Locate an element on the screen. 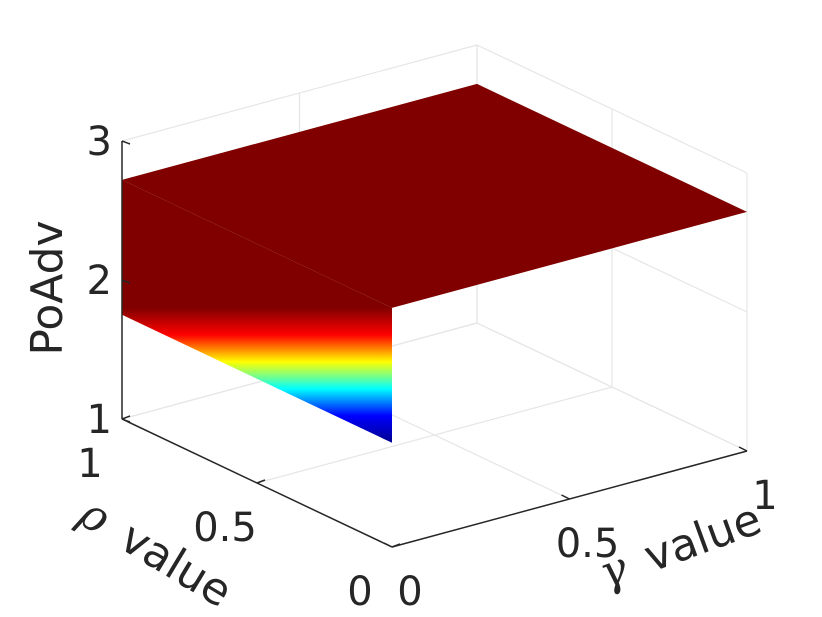 Image resolution: width=822 pixels, height=617 pixels. x-tick-label-1: 0.5 is located at coordinates (588, 544).